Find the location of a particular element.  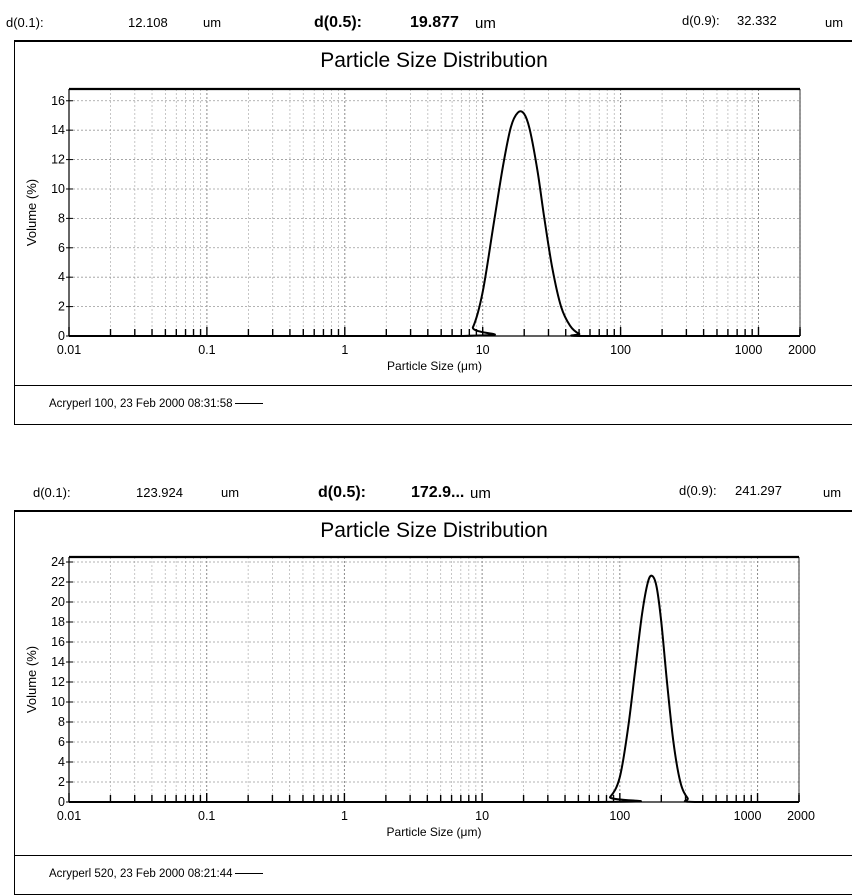

d05-value: 19.877 is located at coordinates (434, 22).